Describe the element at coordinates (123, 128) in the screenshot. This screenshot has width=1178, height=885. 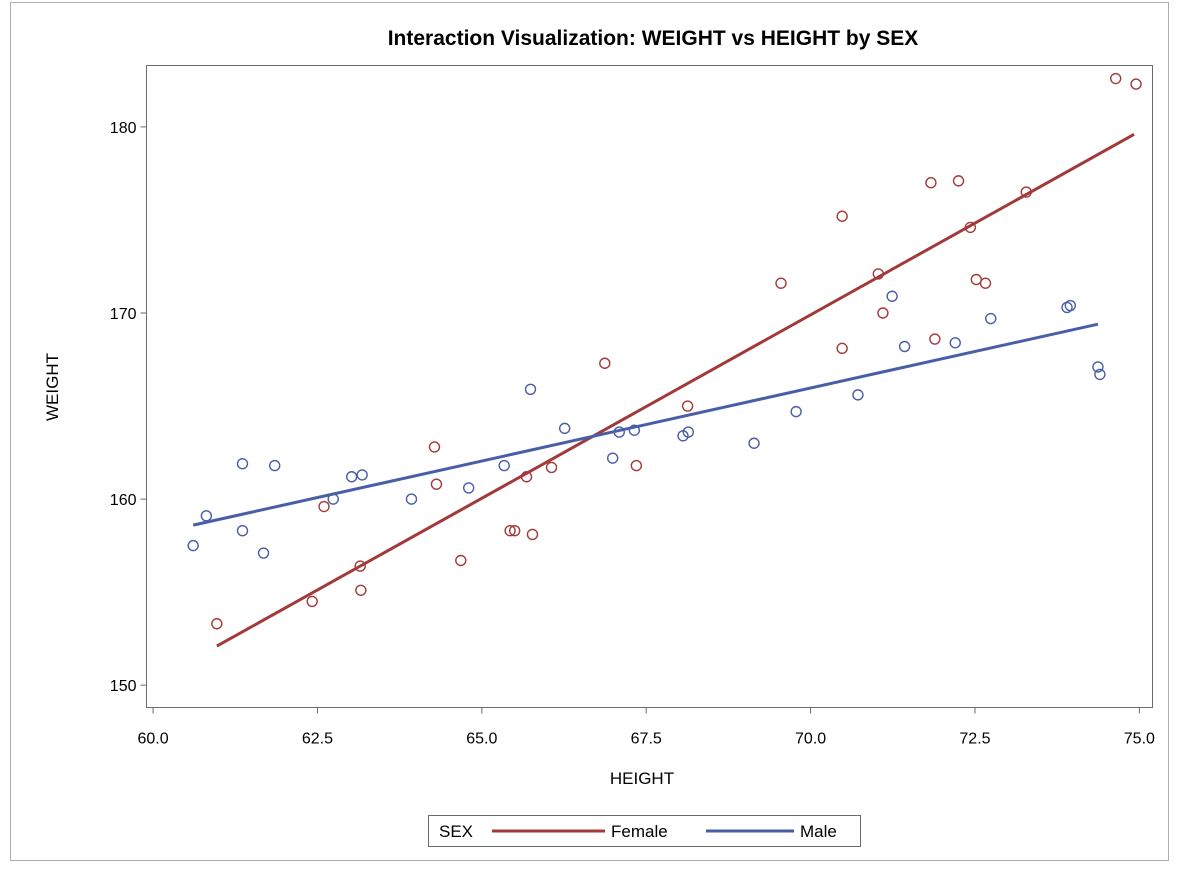
I see `y-tick-label: 180` at that location.